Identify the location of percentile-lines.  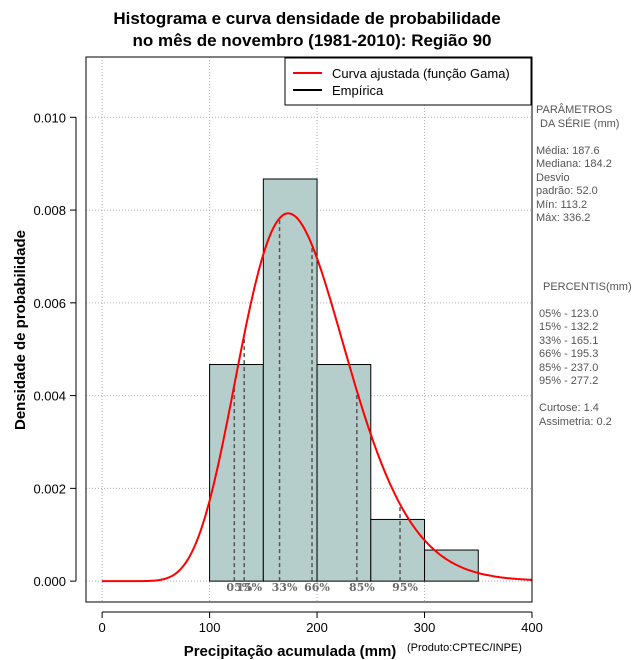
(317, 400).